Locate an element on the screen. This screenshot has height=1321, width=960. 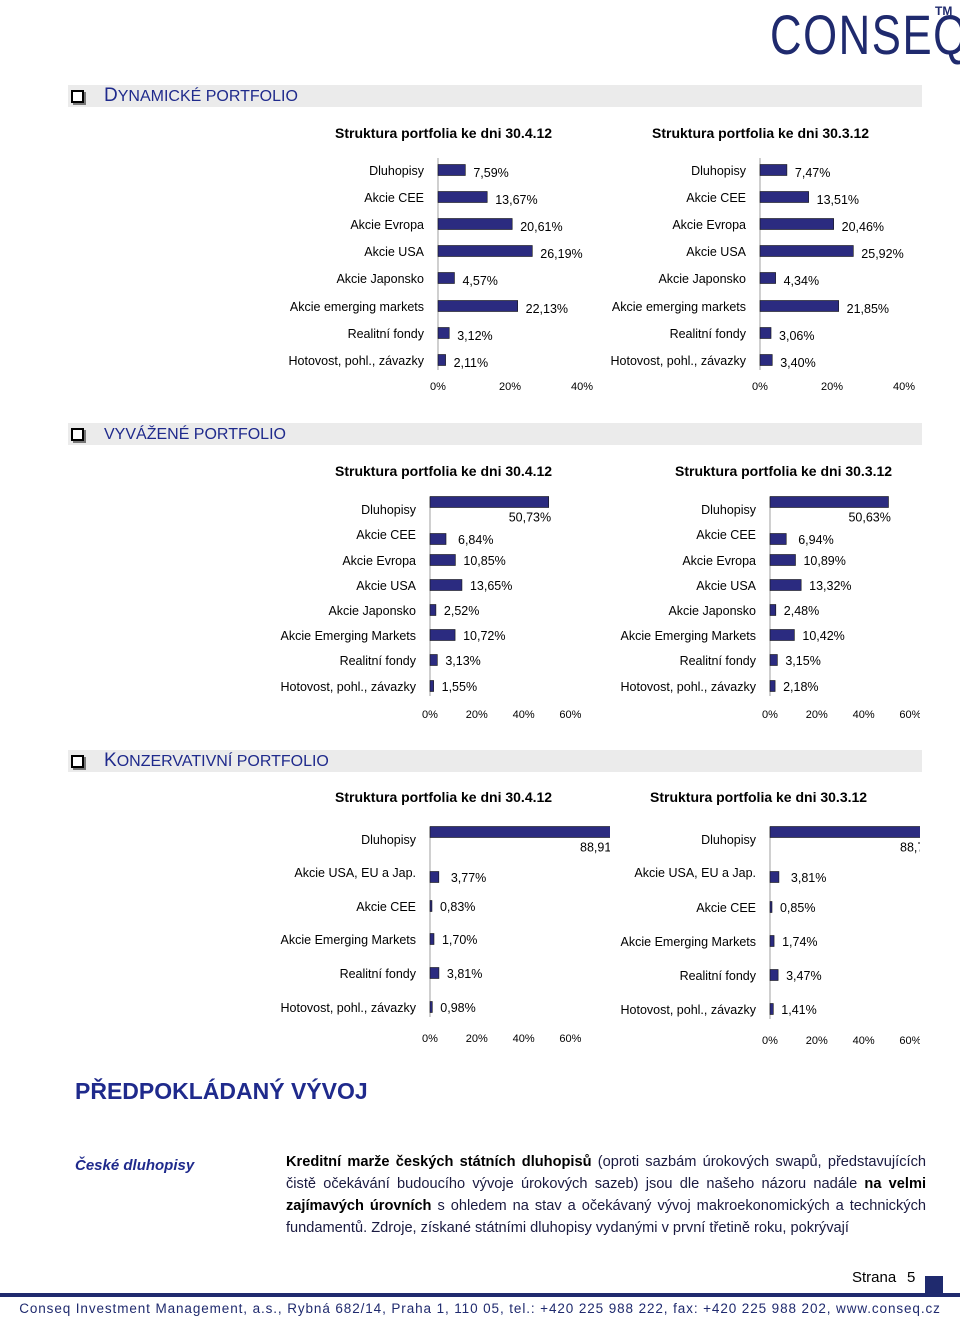
tick-label: 60% is located at coordinates (570, 1039).